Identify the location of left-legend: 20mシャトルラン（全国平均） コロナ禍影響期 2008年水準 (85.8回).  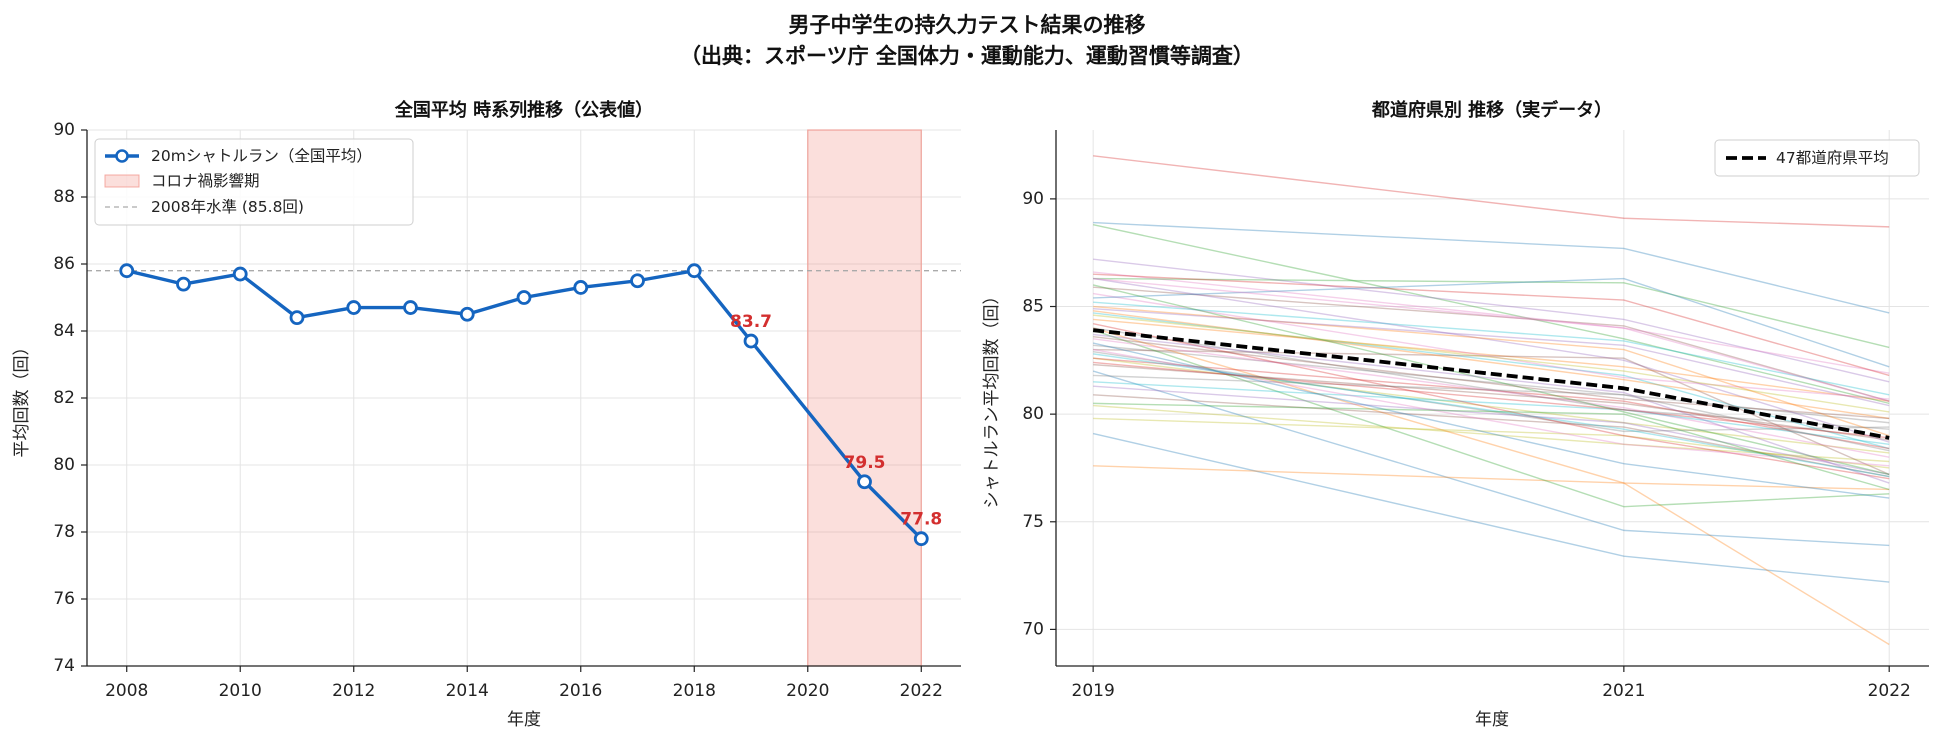
(254, 182).